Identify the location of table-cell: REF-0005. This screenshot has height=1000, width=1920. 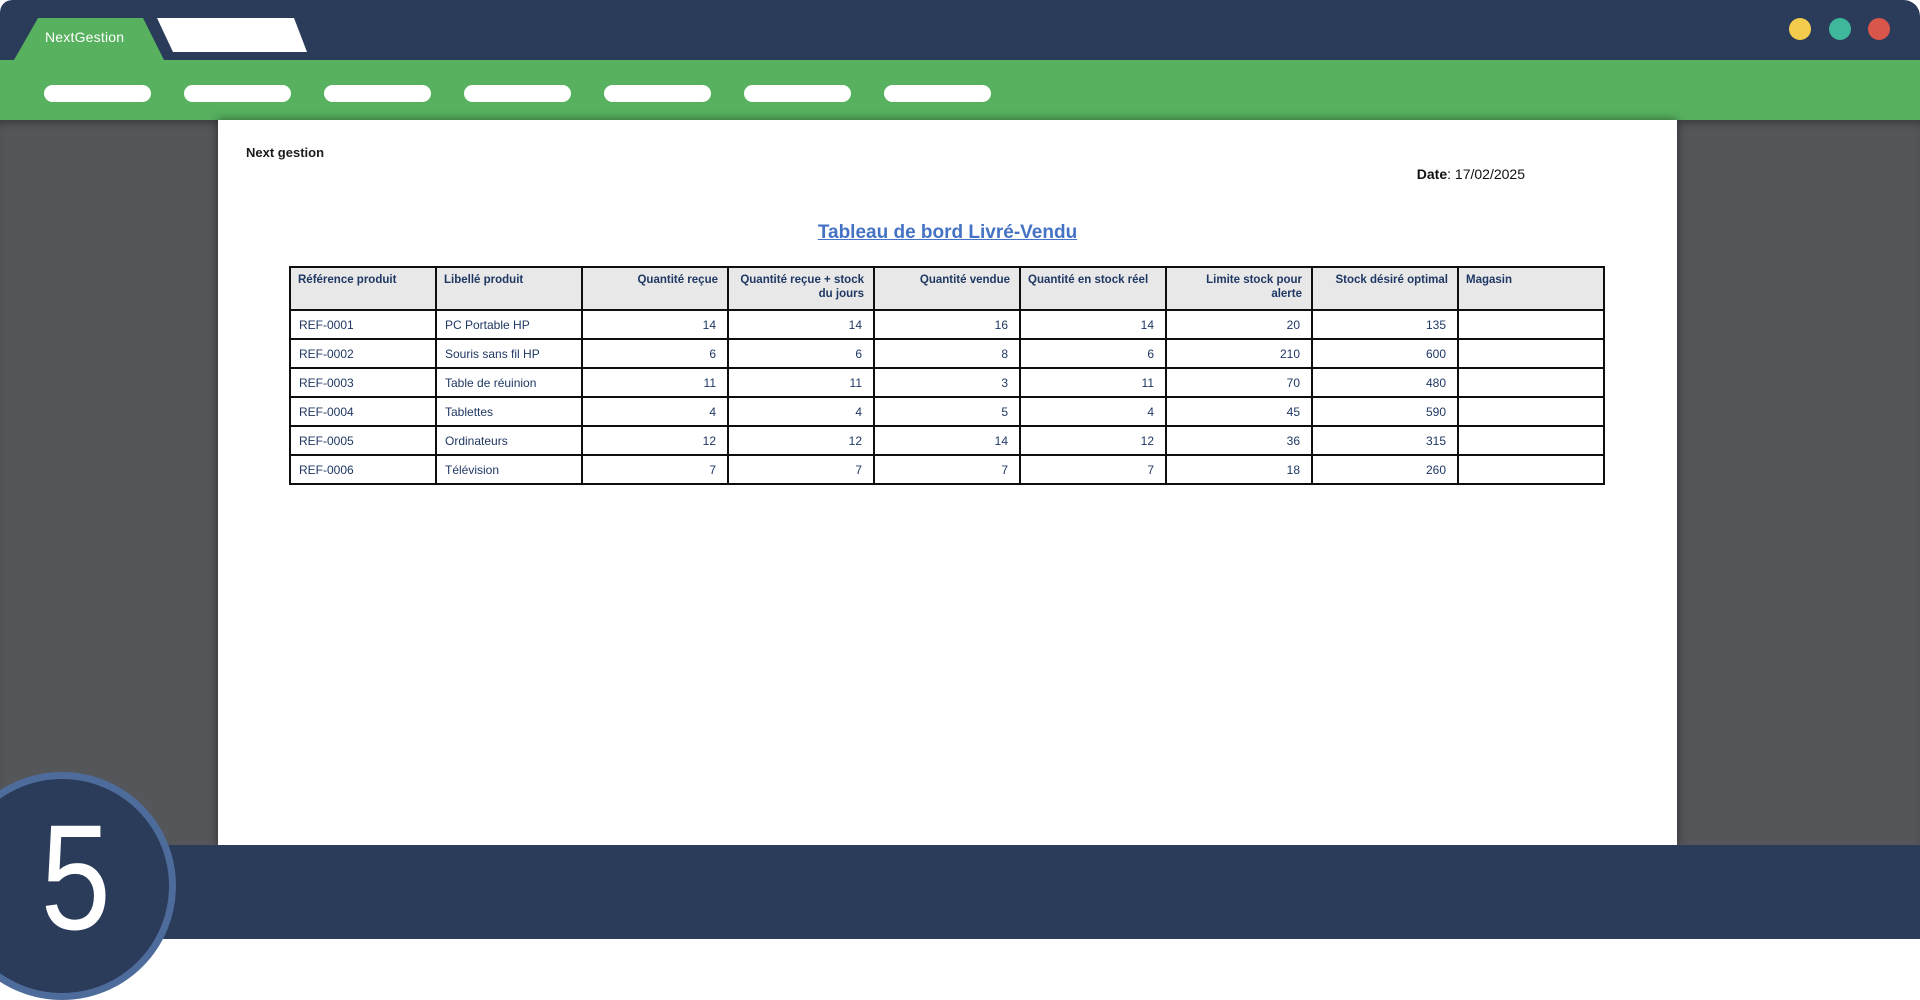
(363, 440).